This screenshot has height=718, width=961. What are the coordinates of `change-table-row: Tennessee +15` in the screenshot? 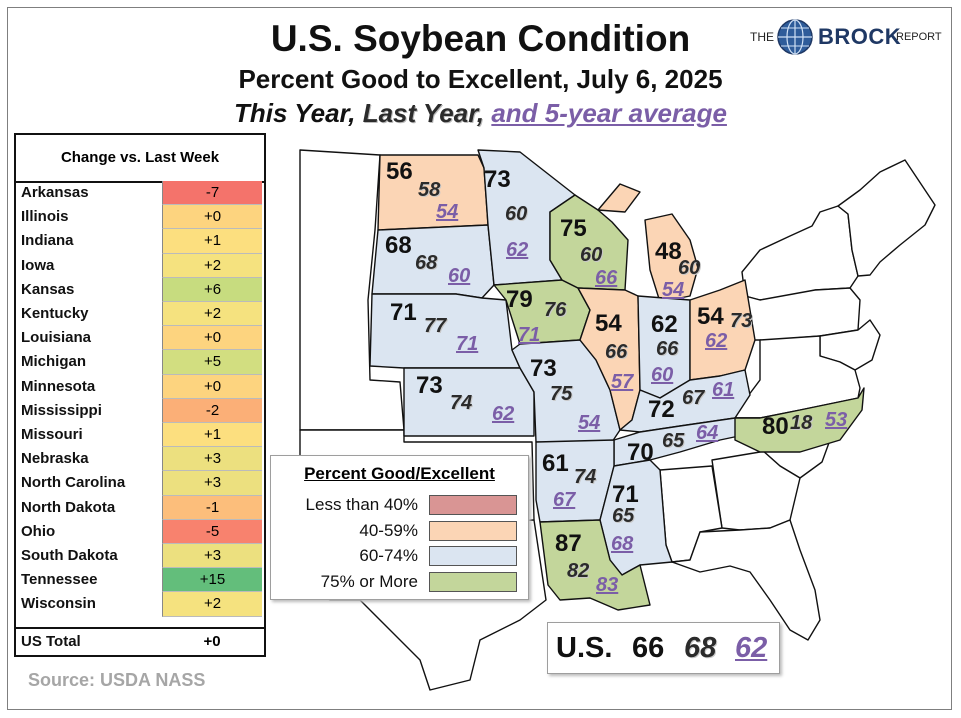 It's located at (140, 580).